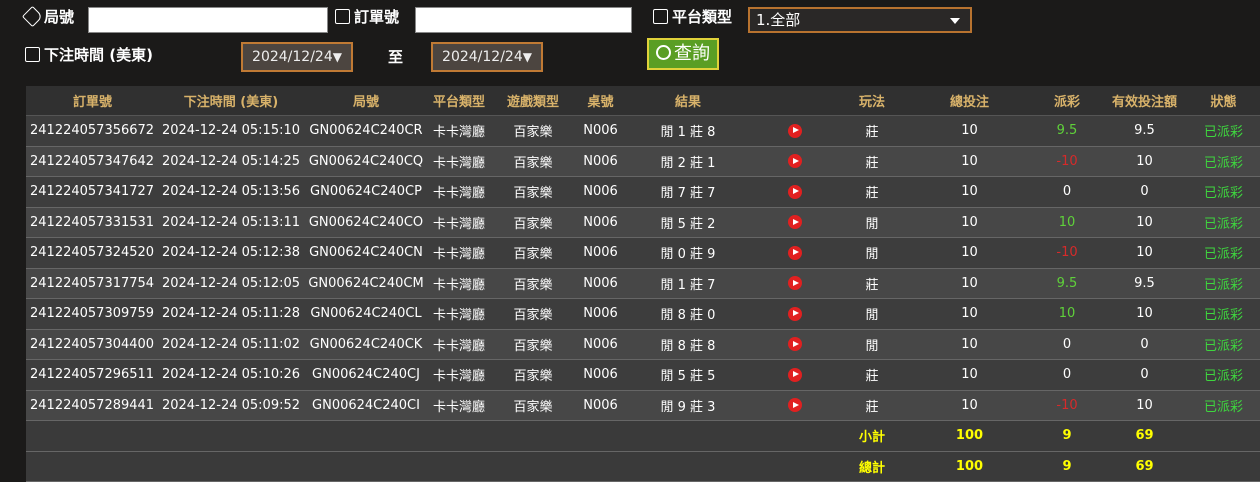 The image size is (1260, 482). I want to click on column-header, so click(794, 101).